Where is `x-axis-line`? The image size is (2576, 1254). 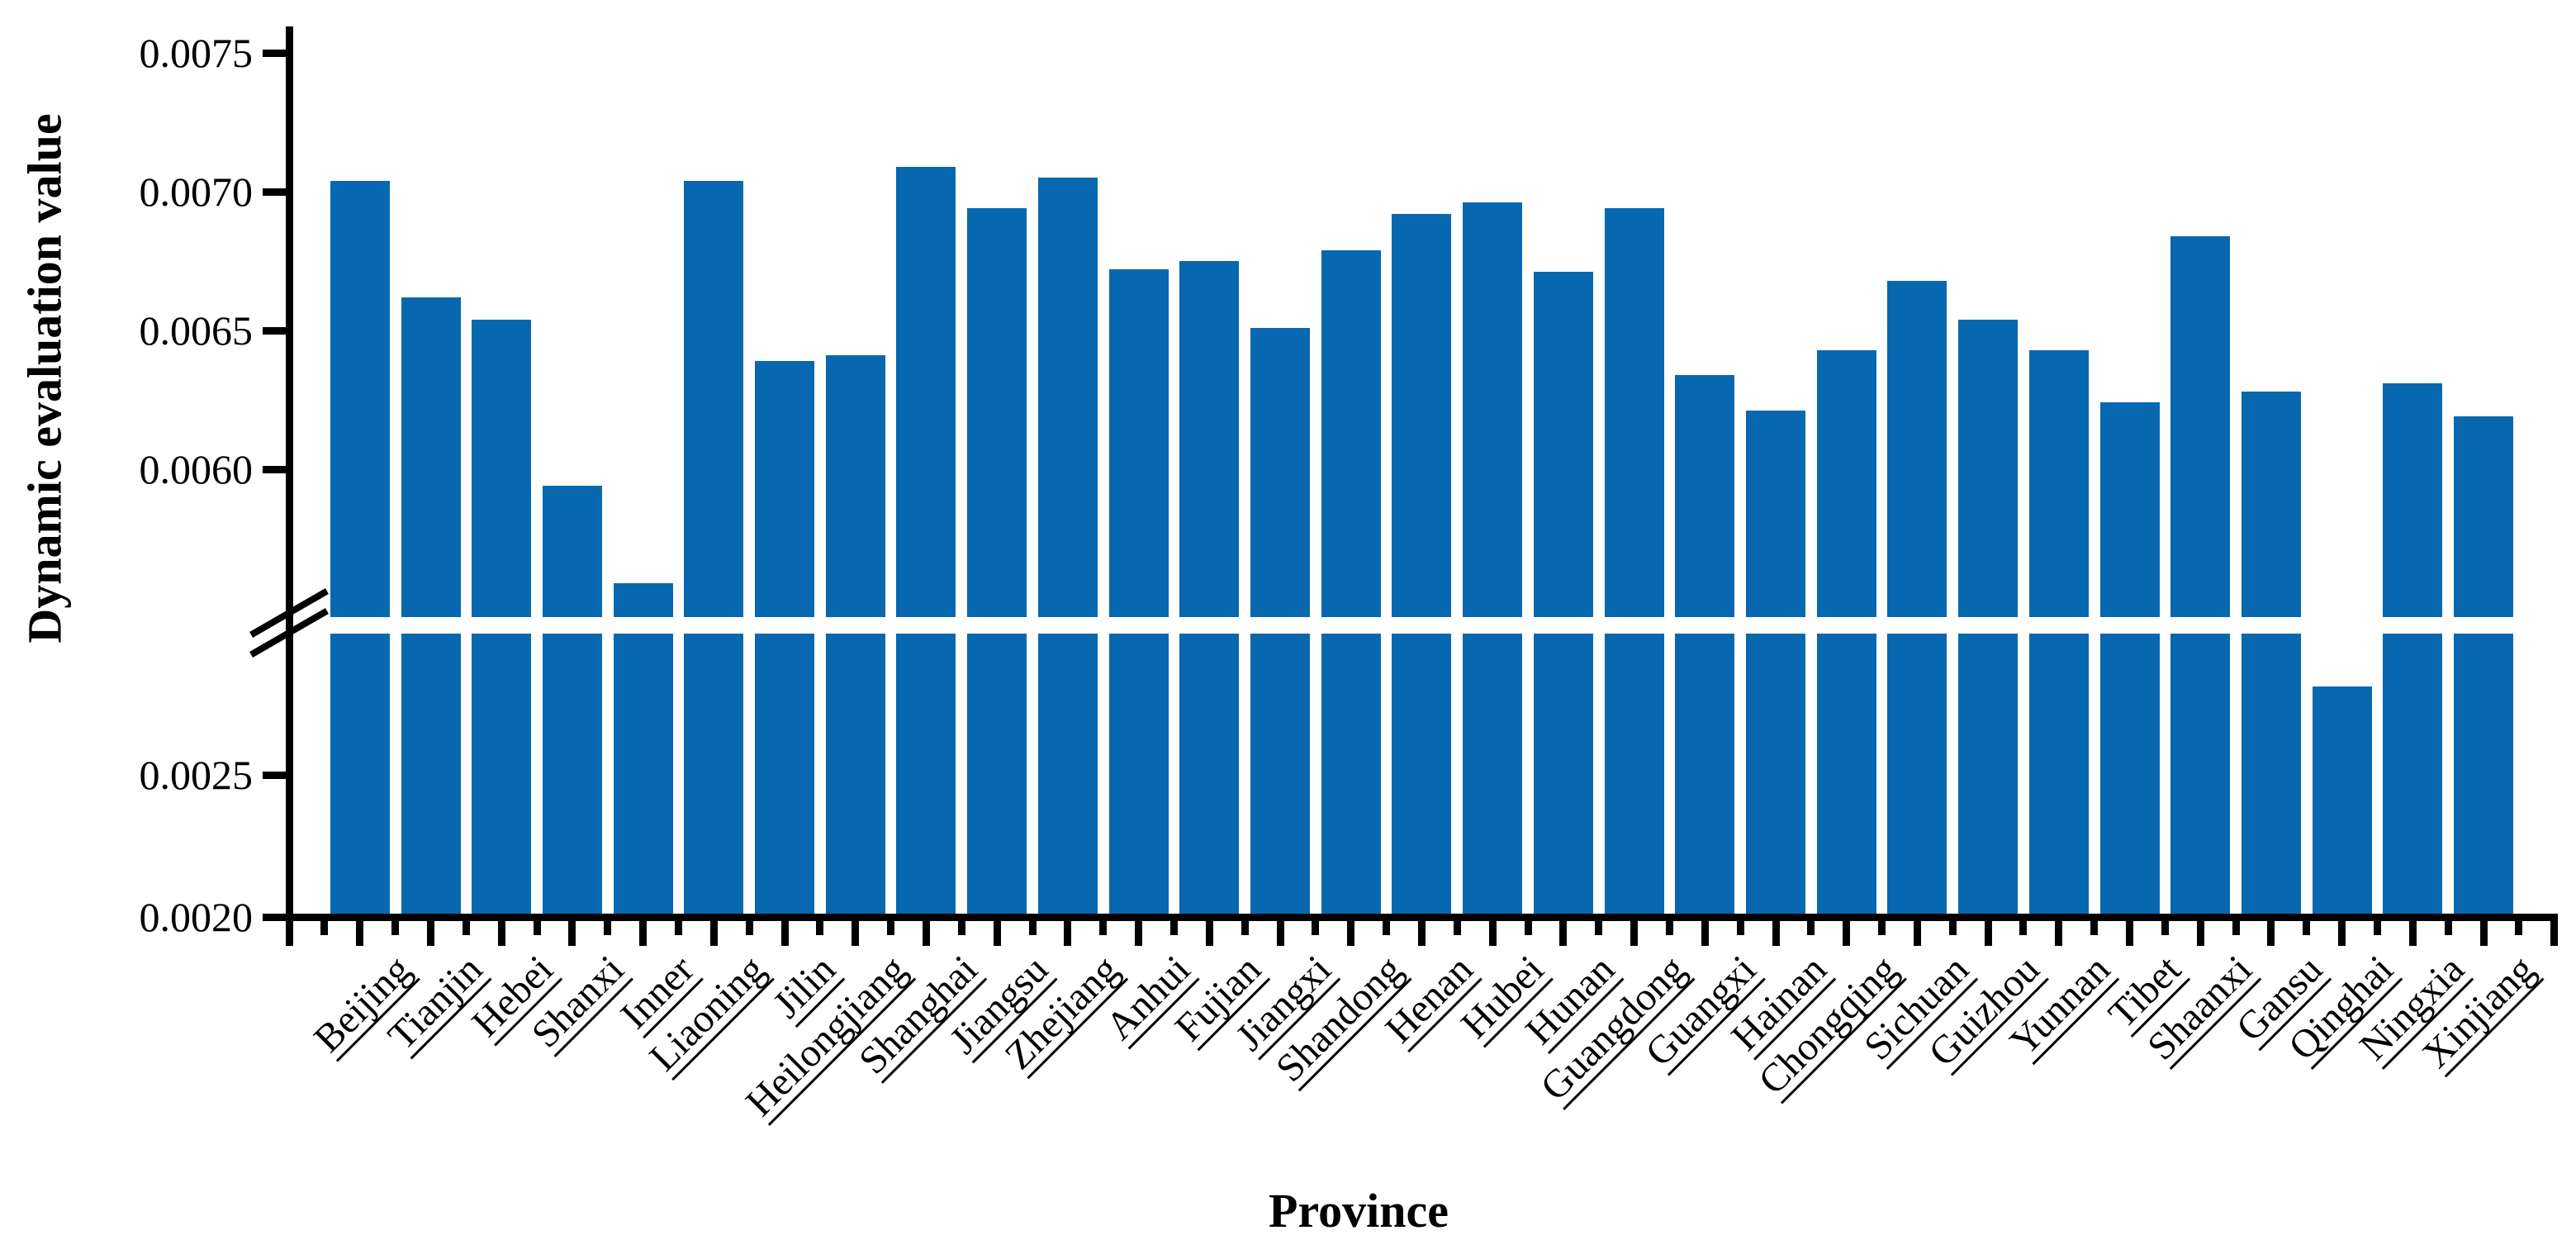
x-axis-line is located at coordinates (1422, 917).